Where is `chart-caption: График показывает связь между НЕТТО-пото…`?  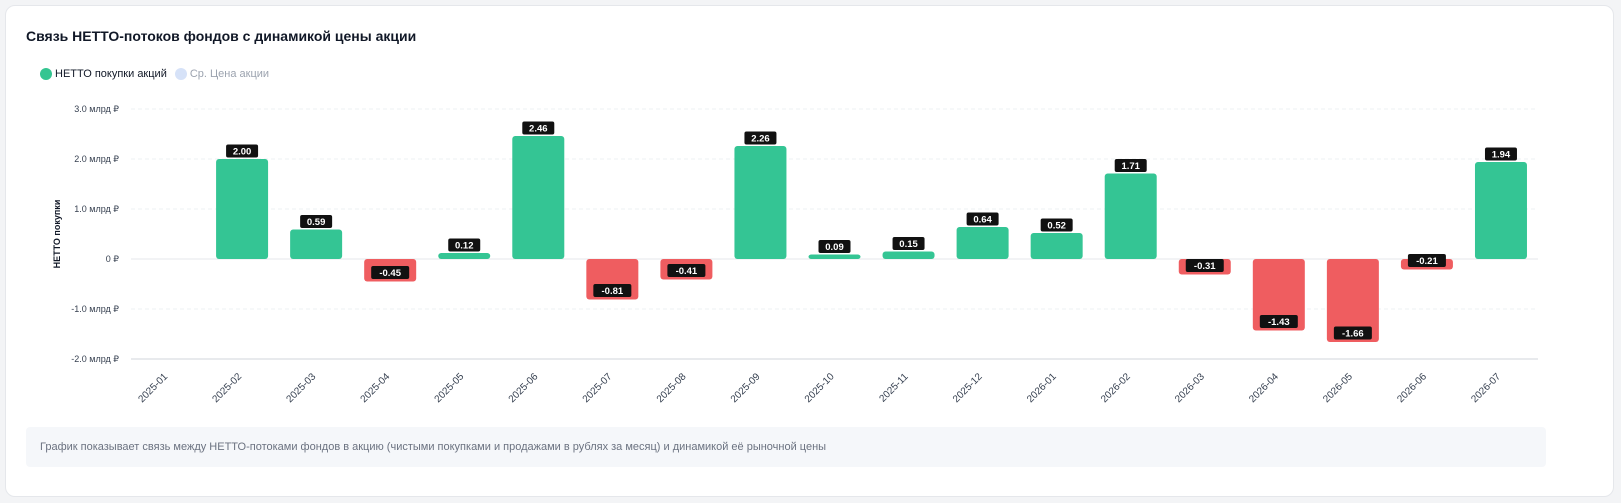
chart-caption: График показывает связь между НЕТТО-пото… is located at coordinates (786, 447).